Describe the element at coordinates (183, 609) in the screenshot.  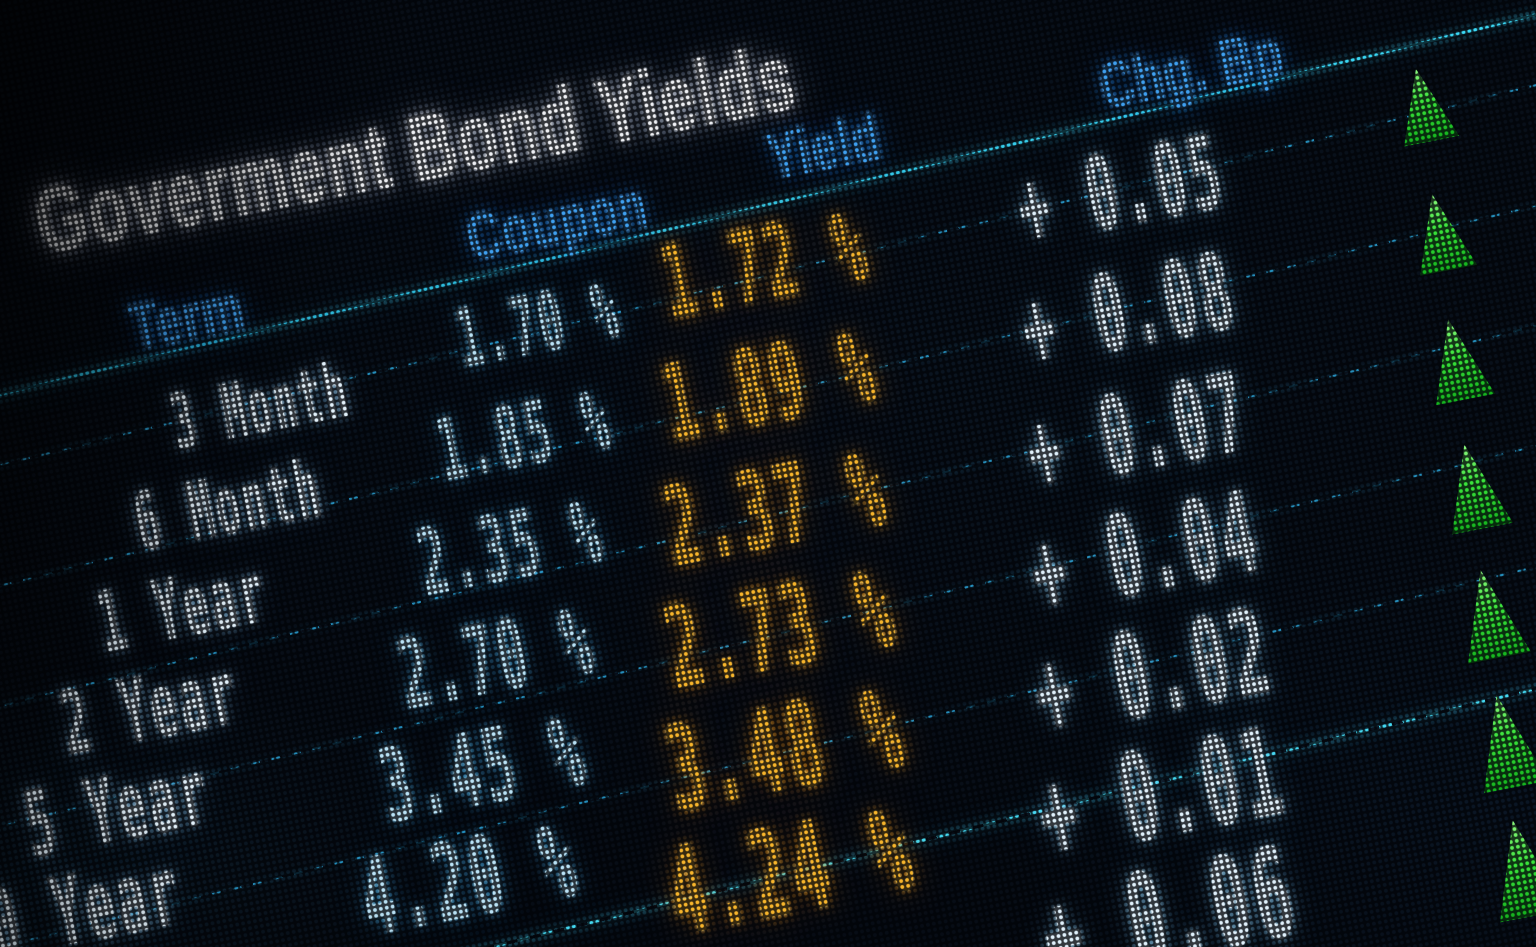
I see `term-cell: 1 Year` at that location.